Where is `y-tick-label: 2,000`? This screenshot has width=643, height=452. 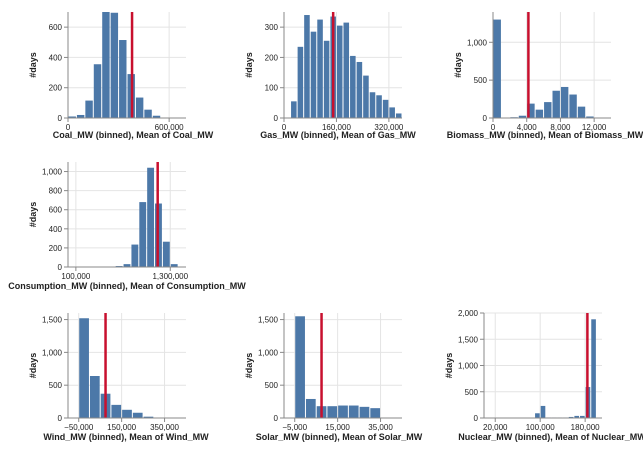 y-tick-label: 2,000 is located at coordinates (468, 313).